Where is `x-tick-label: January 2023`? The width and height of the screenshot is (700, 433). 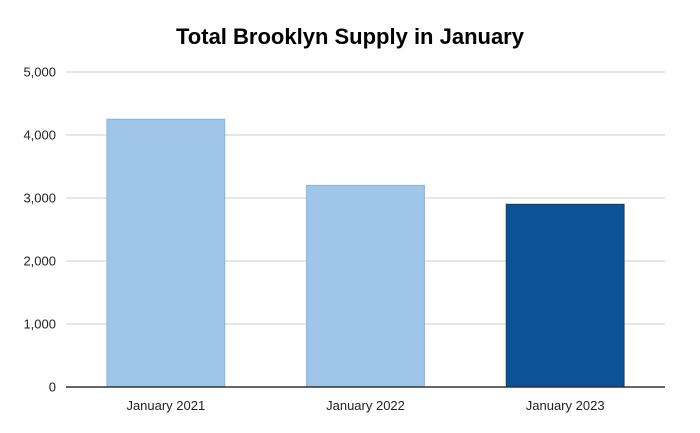 x-tick-label: January 2023 is located at coordinates (565, 405).